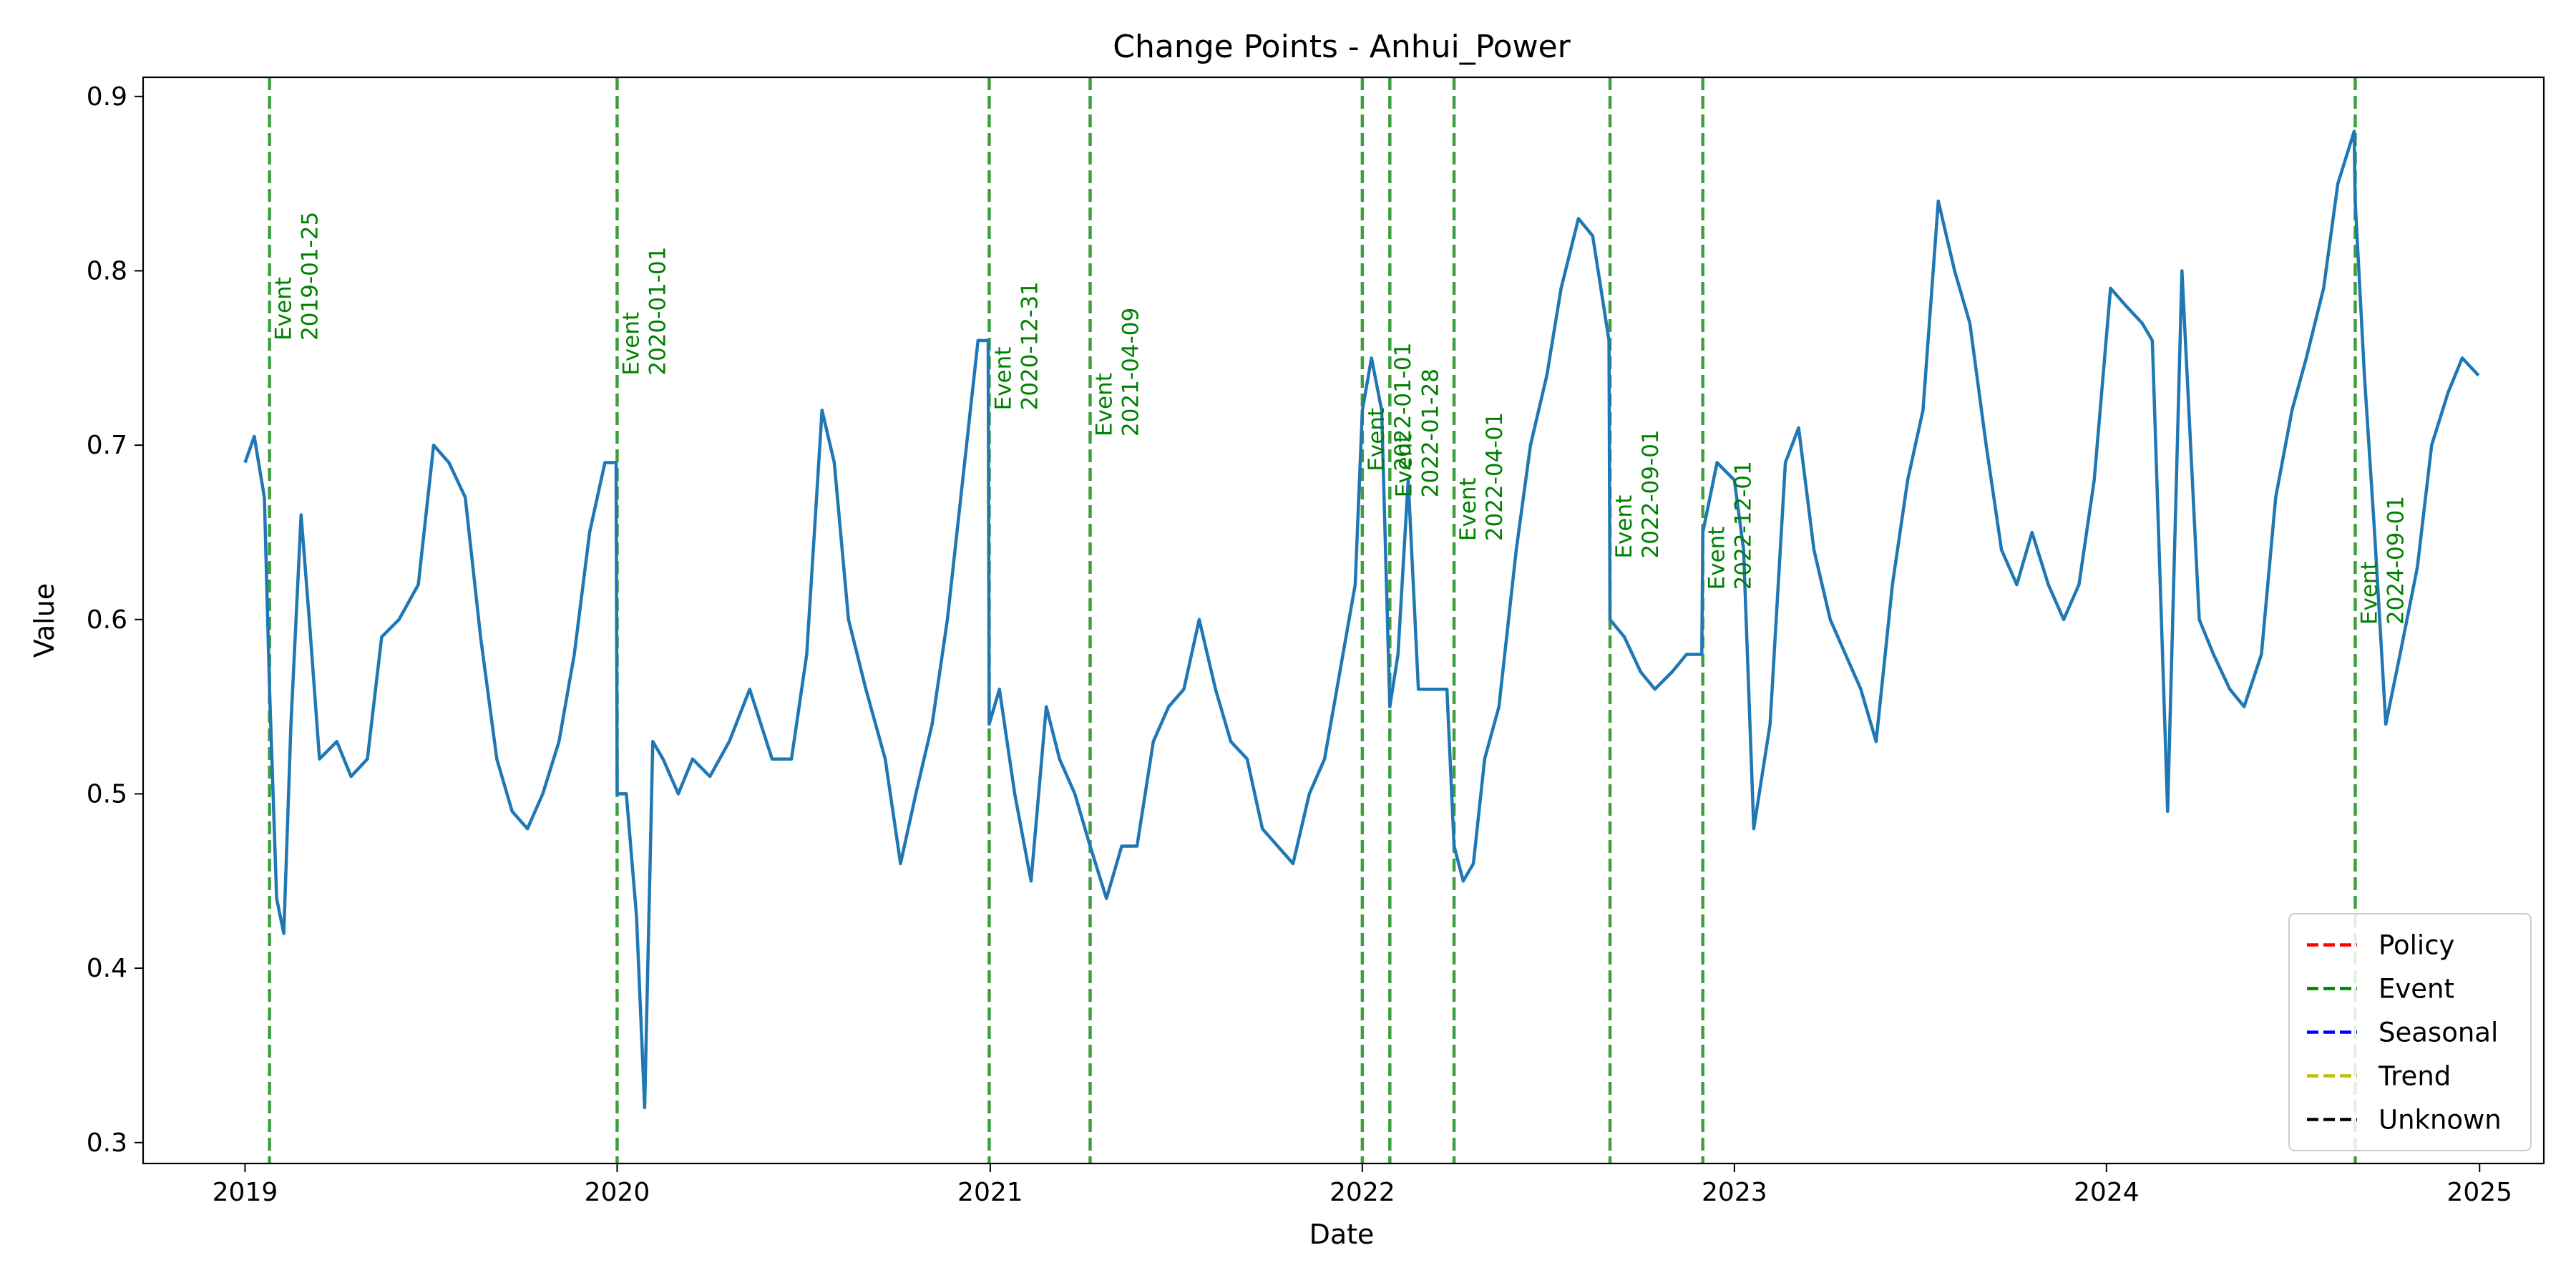 This screenshot has height=1288, width=2576. What do you see at coordinates (1651, 493) in the screenshot?
I see `change-point-date: 2022-09-01` at bounding box center [1651, 493].